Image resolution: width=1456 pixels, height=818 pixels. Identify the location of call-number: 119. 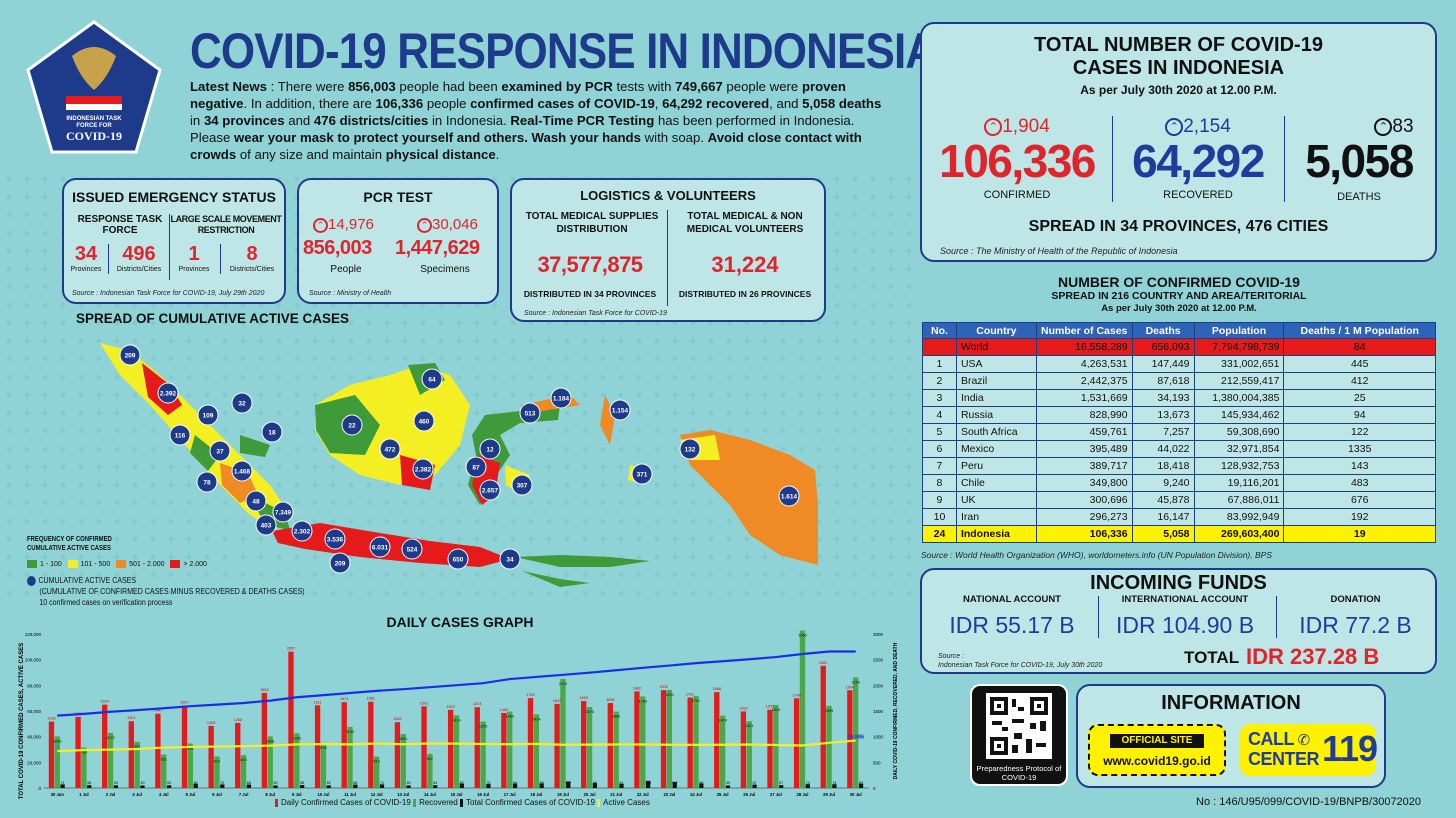
(1350, 748).